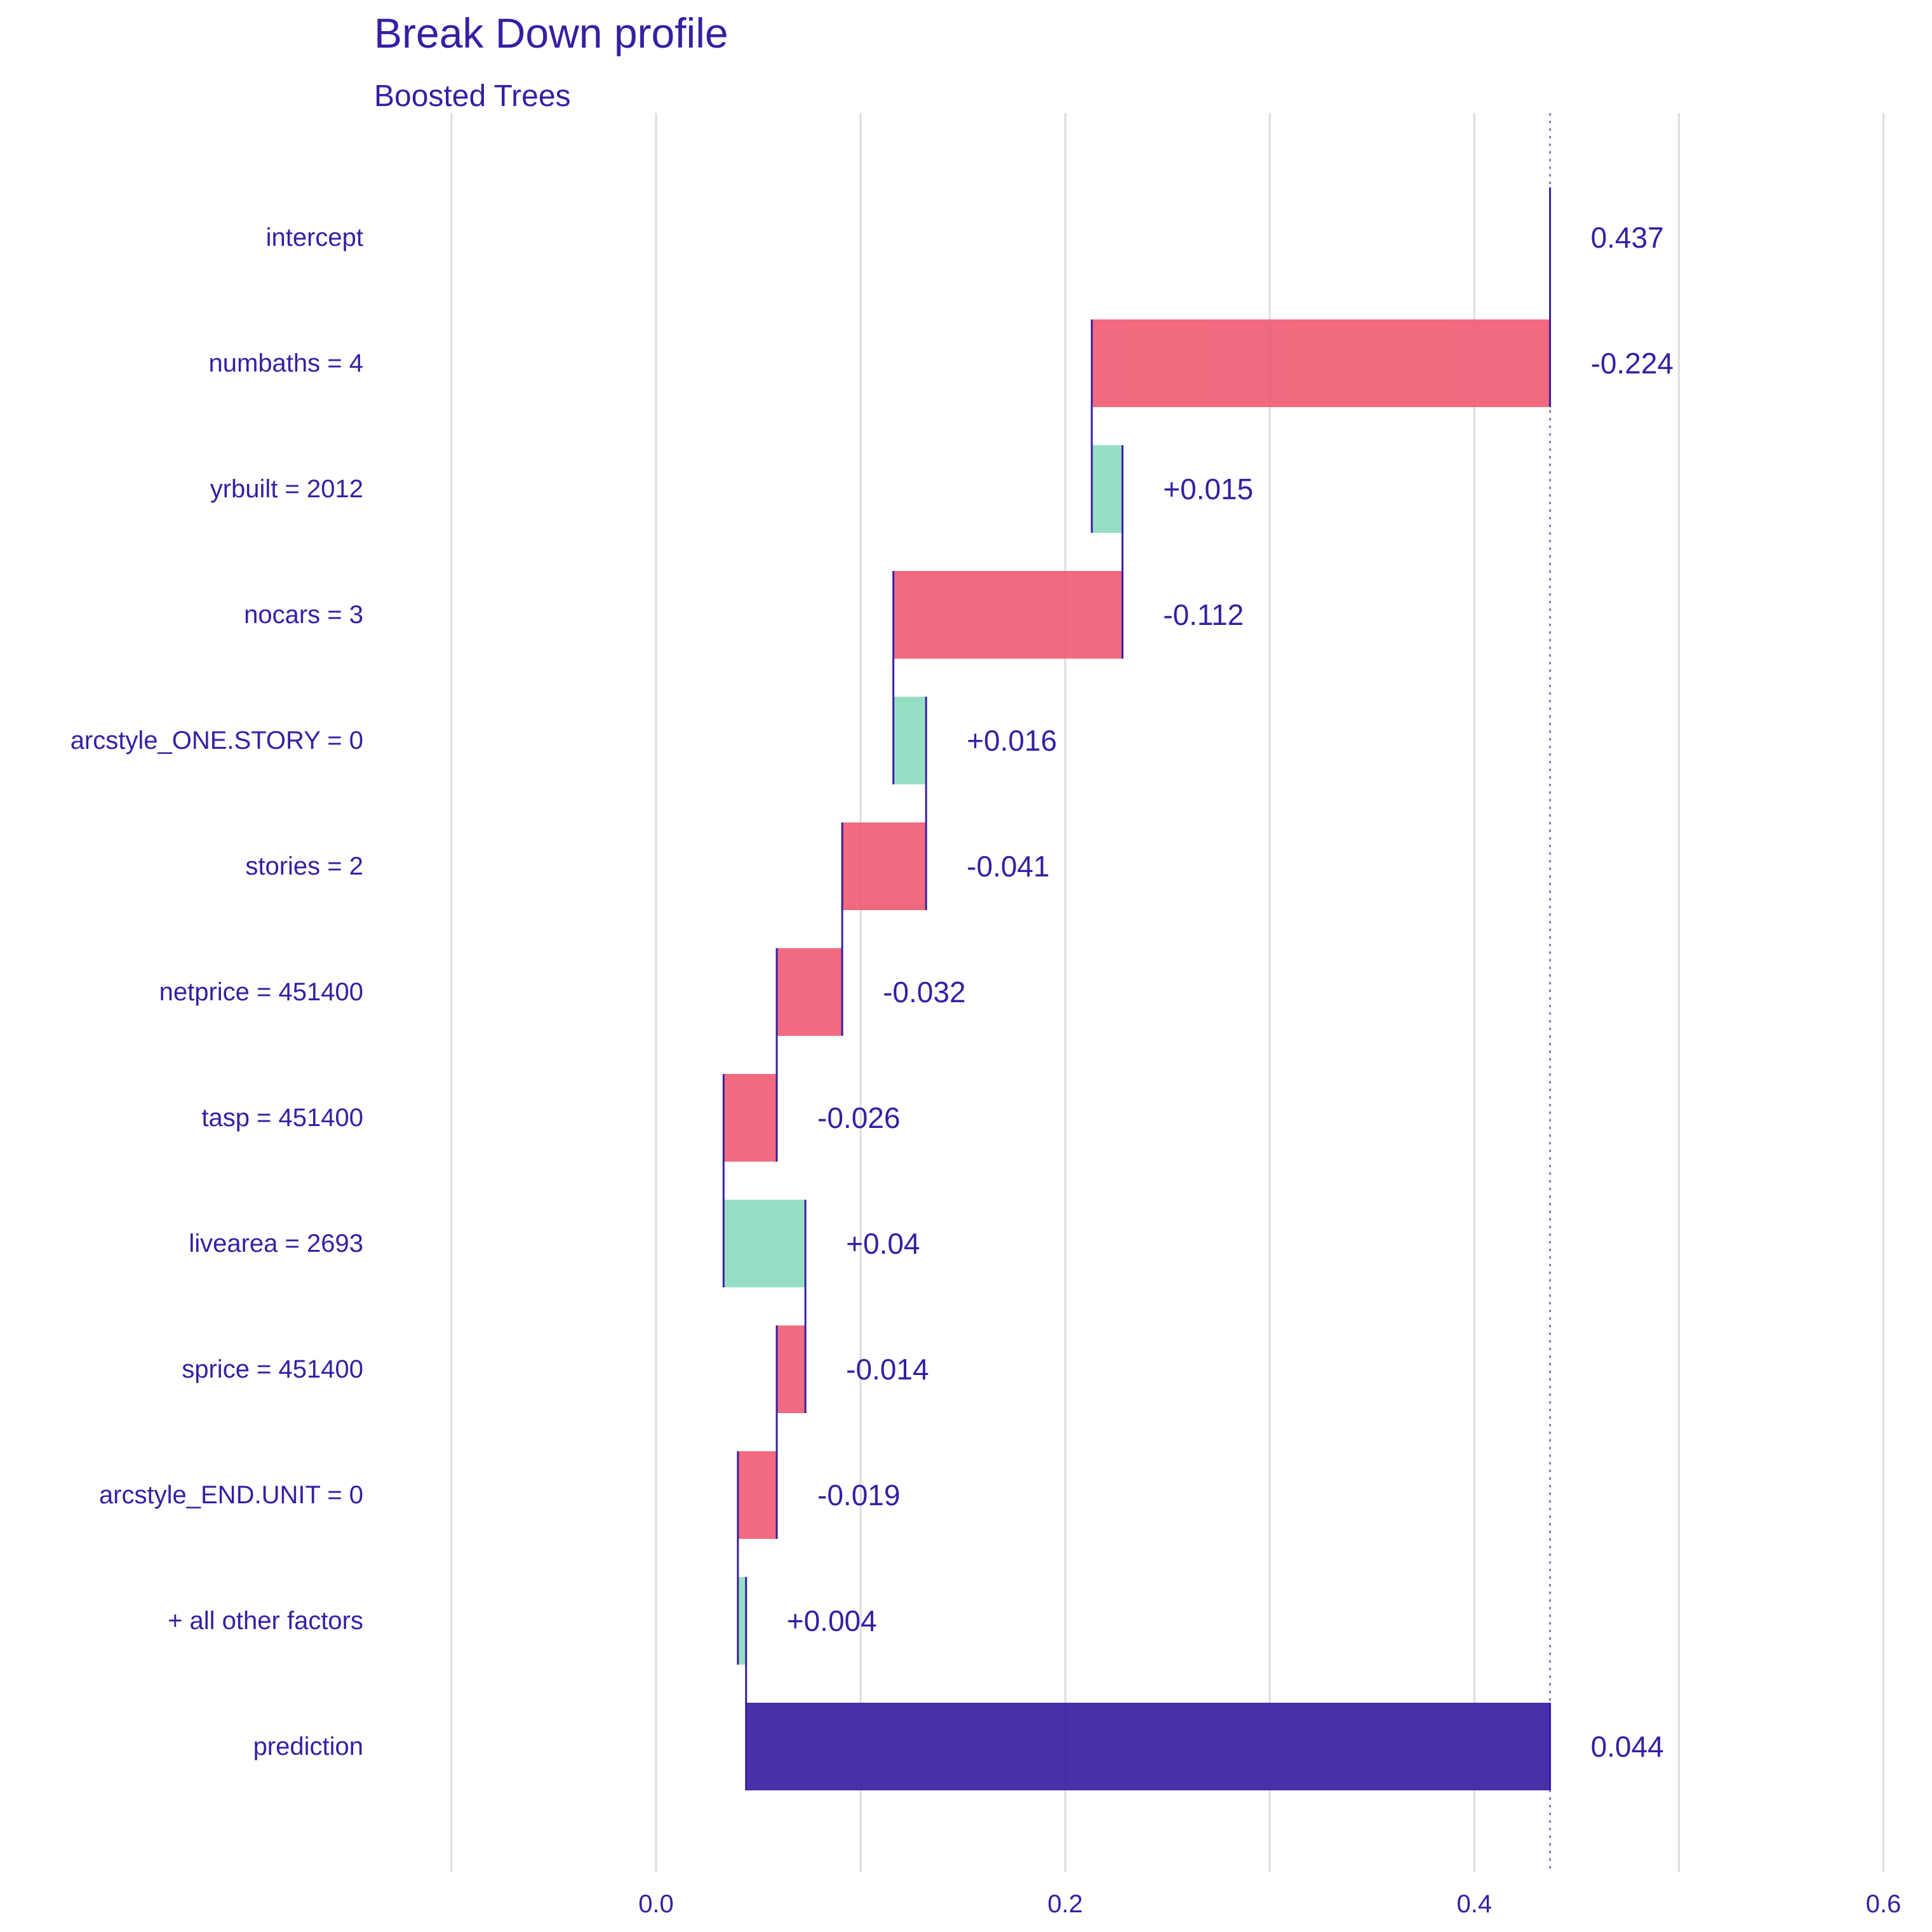 The image size is (1932, 1932). Describe the element at coordinates (472, 96) in the screenshot. I see `chart-subtitle: Boosted Trees` at that location.